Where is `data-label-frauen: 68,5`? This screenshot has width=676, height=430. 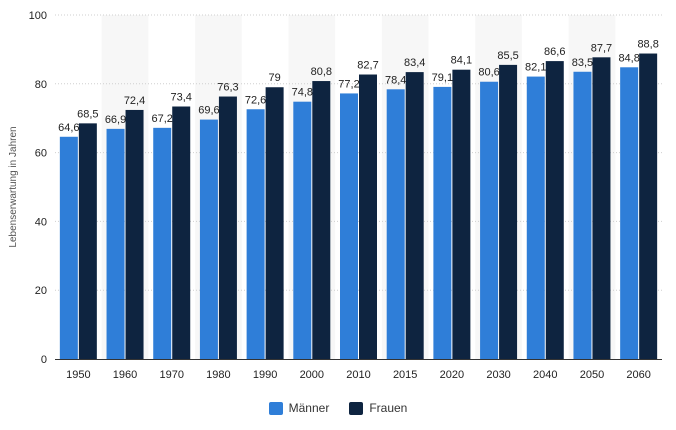 data-label-frauen: 68,5 is located at coordinates (87, 114).